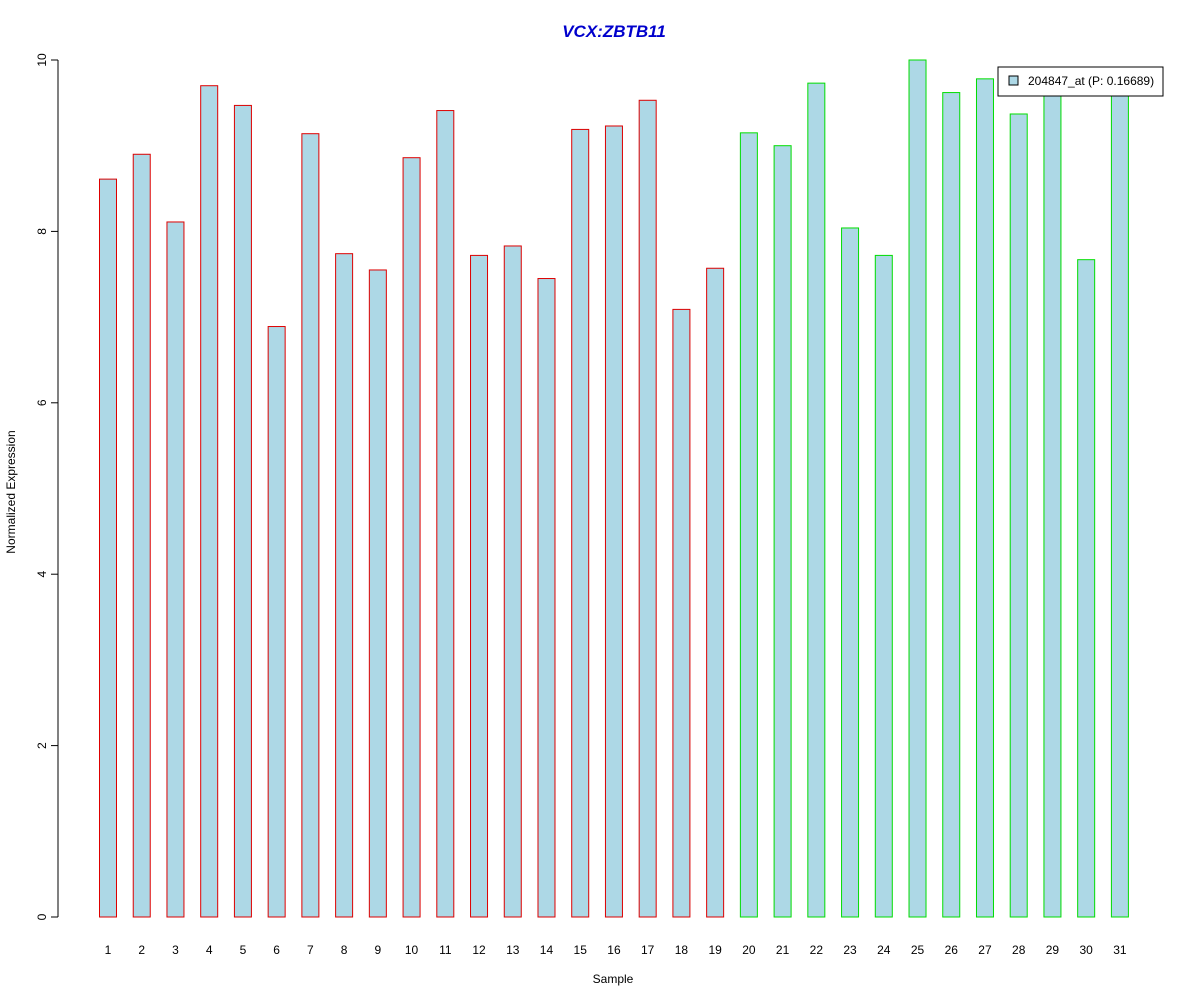 This screenshot has height=1000, width=1200. I want to click on x-tick-label: 27, so click(985, 950).